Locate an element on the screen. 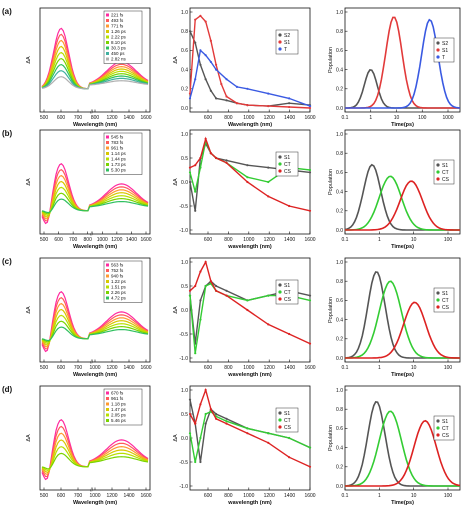 This screenshot has height=508, width=474. spectra-xtick-label: 1000 is located at coordinates (94, 368).